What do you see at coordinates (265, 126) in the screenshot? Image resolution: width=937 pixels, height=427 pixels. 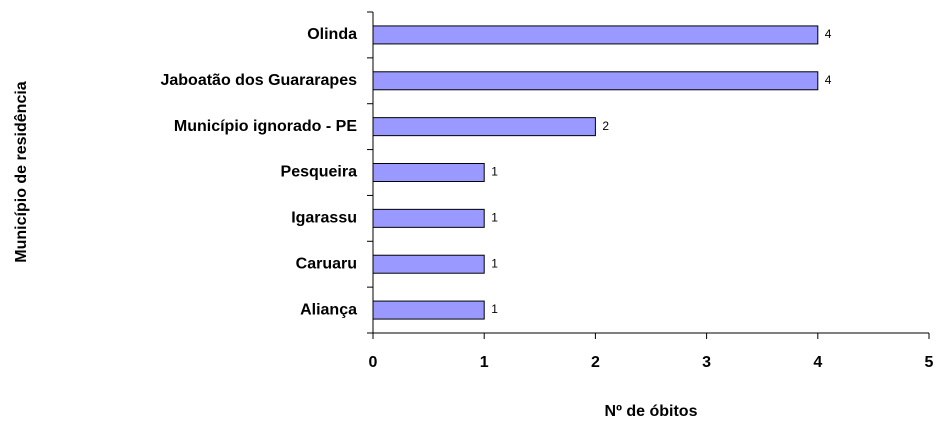 I see `y-tick-label: Município ignorado - PE` at bounding box center [265, 126].